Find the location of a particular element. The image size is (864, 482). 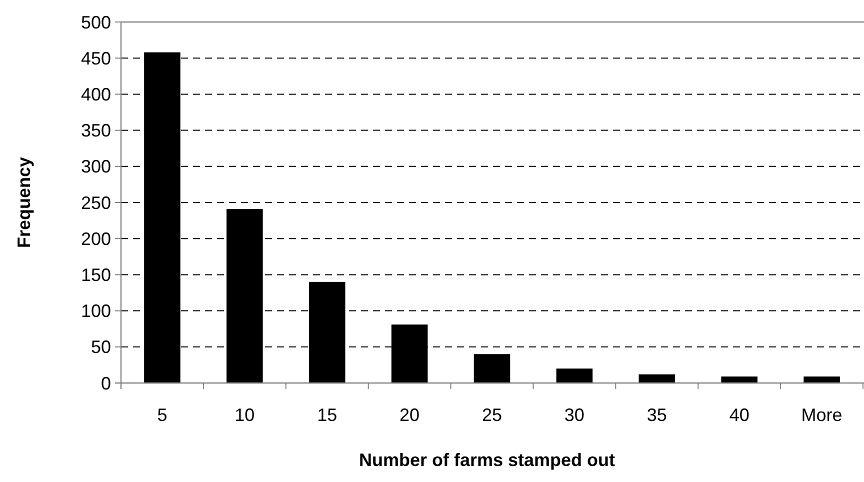

y-tick-label: 150 is located at coordinates (95, 275).